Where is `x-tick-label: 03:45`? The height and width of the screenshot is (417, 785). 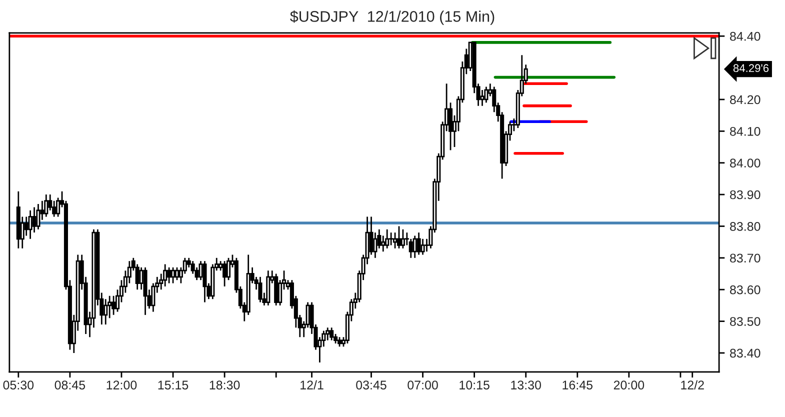 x-tick-label: 03:45 is located at coordinates (371, 385).